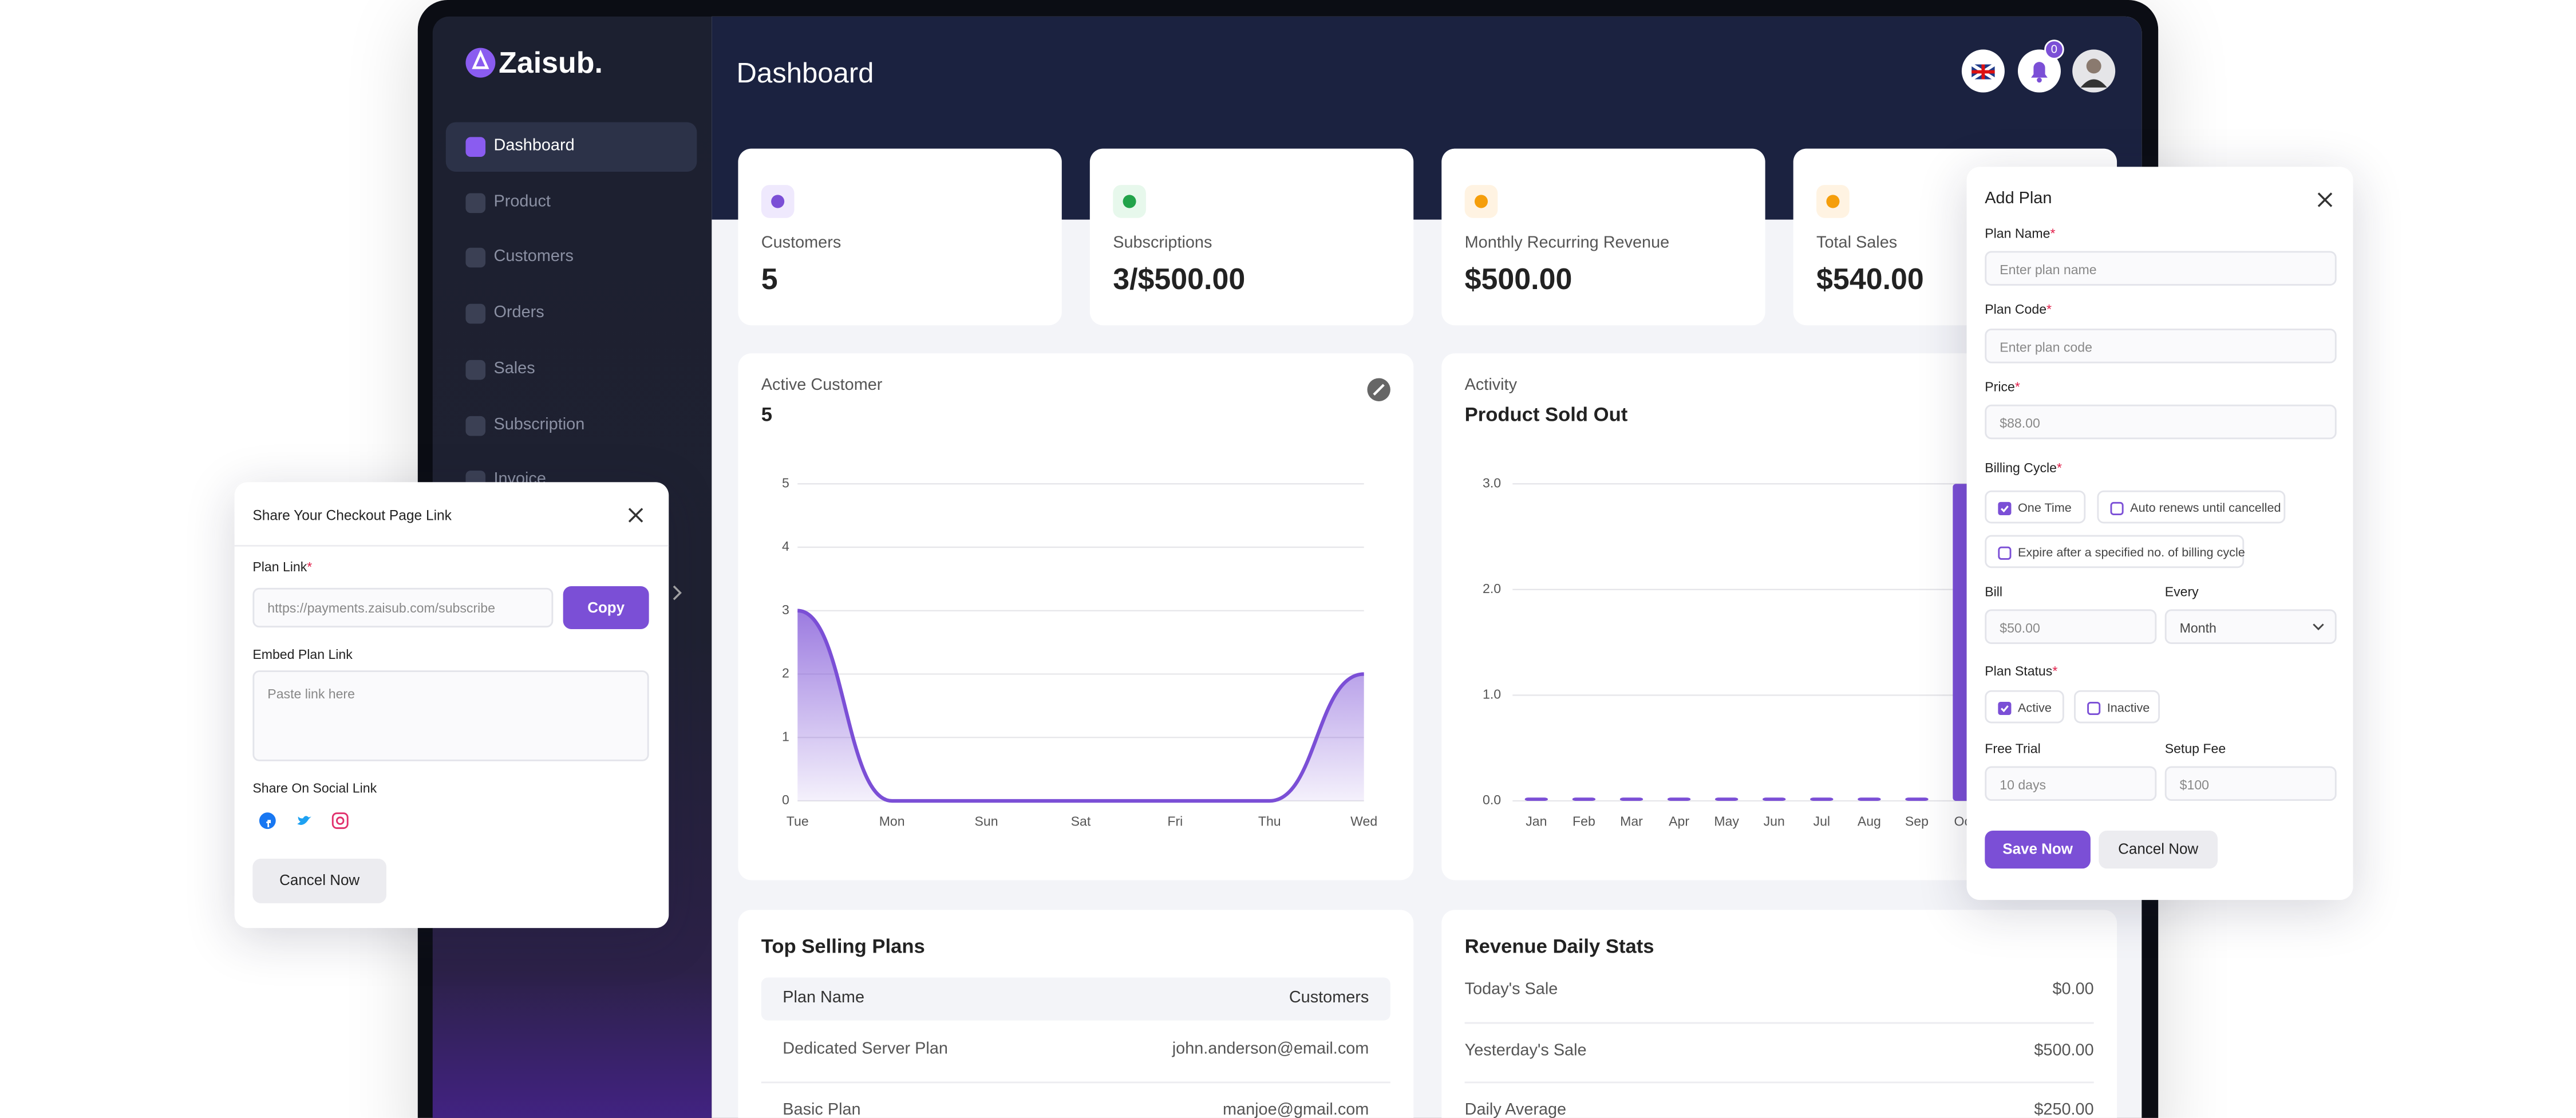 This screenshot has width=2576, height=1118. Describe the element at coordinates (1511, 991) in the screenshot. I see `stat-name: Today's Sale` at that location.